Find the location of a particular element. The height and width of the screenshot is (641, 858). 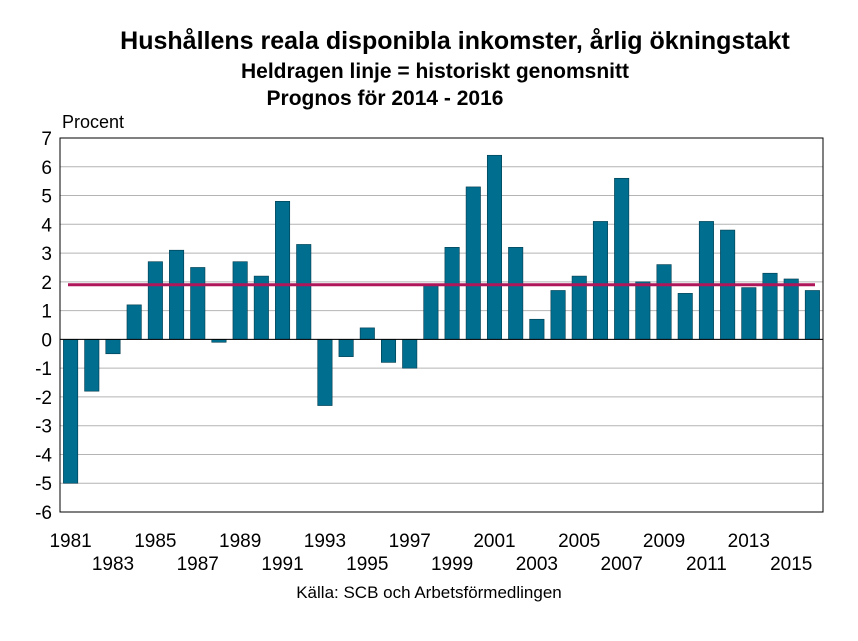

x-tick-label: 1999 is located at coordinates (452, 564).